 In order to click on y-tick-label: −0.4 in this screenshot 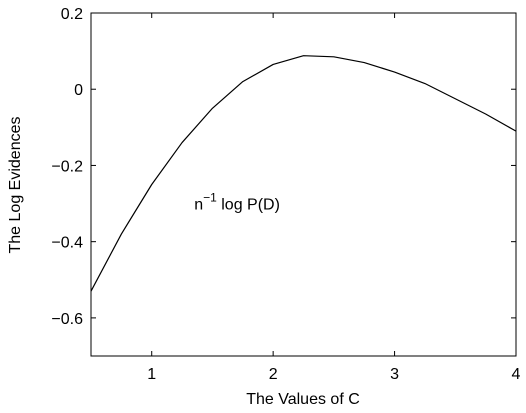, I will do `click(67, 243)`.